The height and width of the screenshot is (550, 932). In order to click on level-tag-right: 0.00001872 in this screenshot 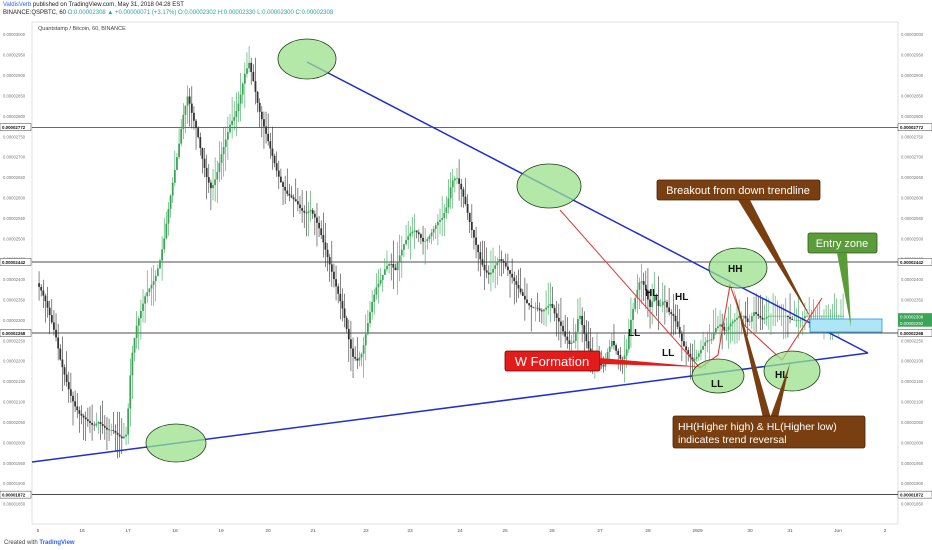, I will do `click(912, 494)`.